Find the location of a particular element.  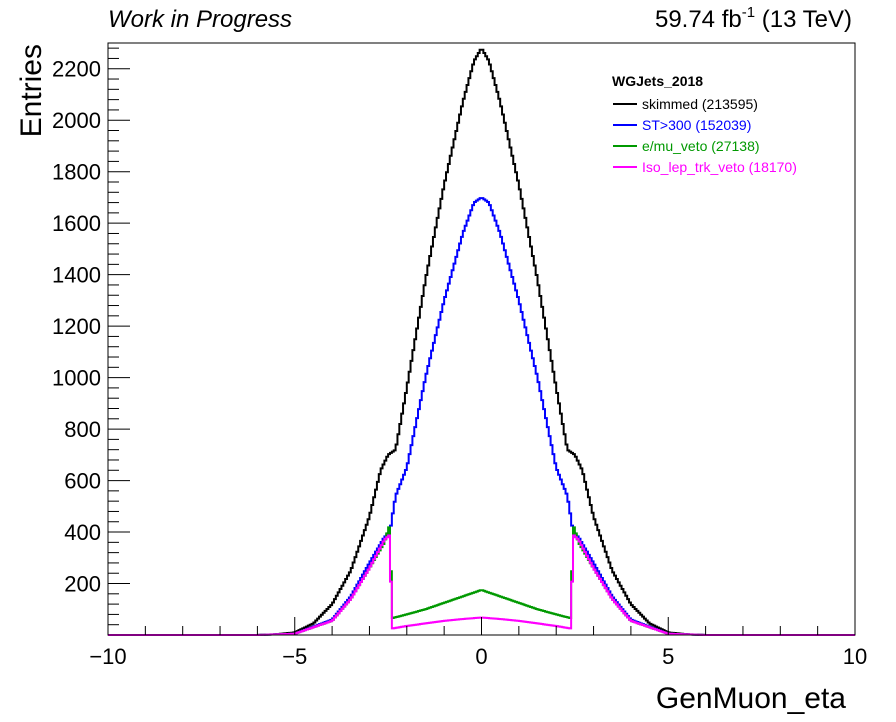

legend-entry-label: Iso_lep_trk_veto (18170) is located at coordinates (719, 167).